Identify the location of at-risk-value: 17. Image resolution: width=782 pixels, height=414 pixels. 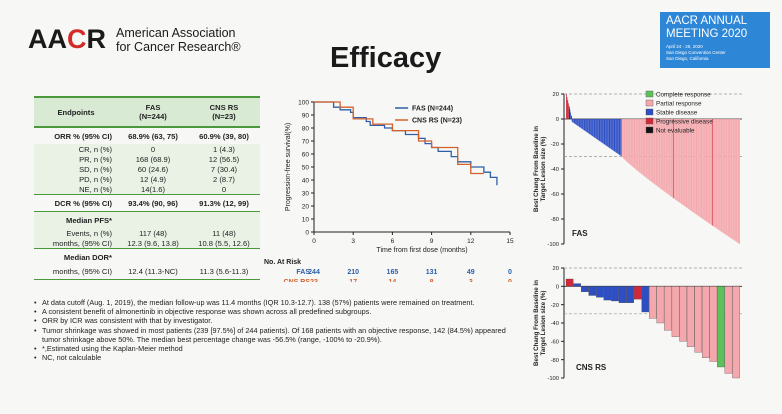
(353, 280).